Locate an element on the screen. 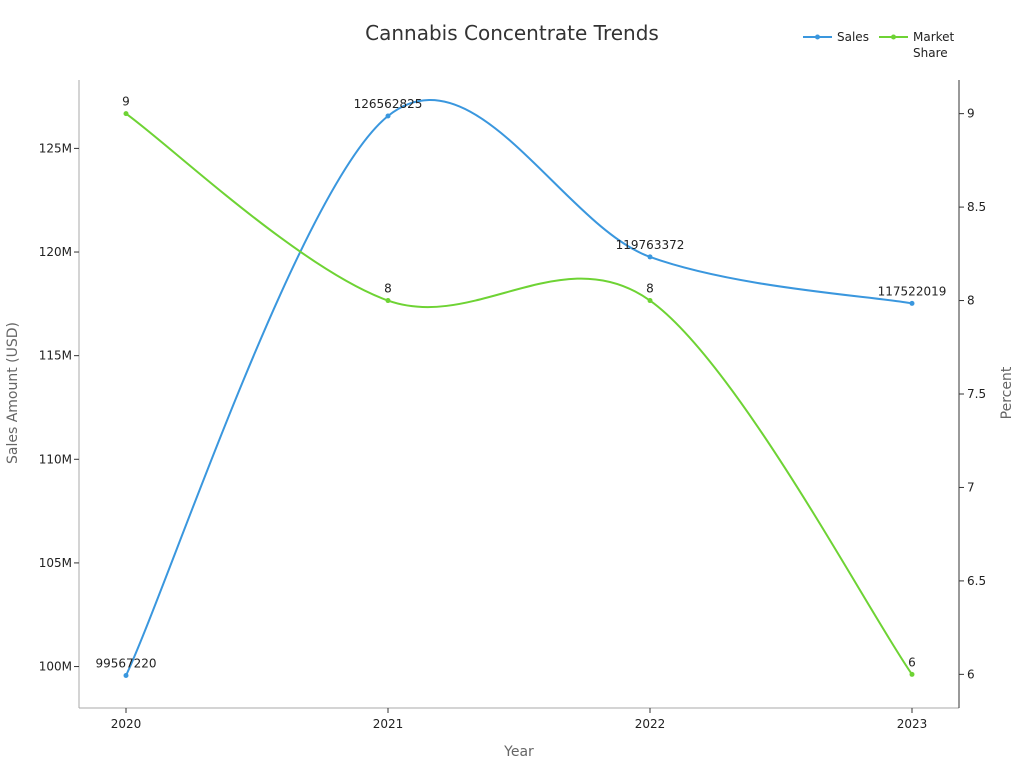 This screenshot has width=1024, height=772. legend-marker-market-share is located at coordinates (893, 37).